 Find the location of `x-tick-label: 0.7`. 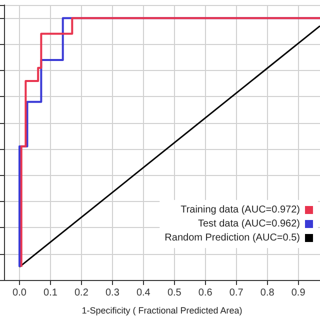

x-tick-label: 0.7 is located at coordinates (236, 293).